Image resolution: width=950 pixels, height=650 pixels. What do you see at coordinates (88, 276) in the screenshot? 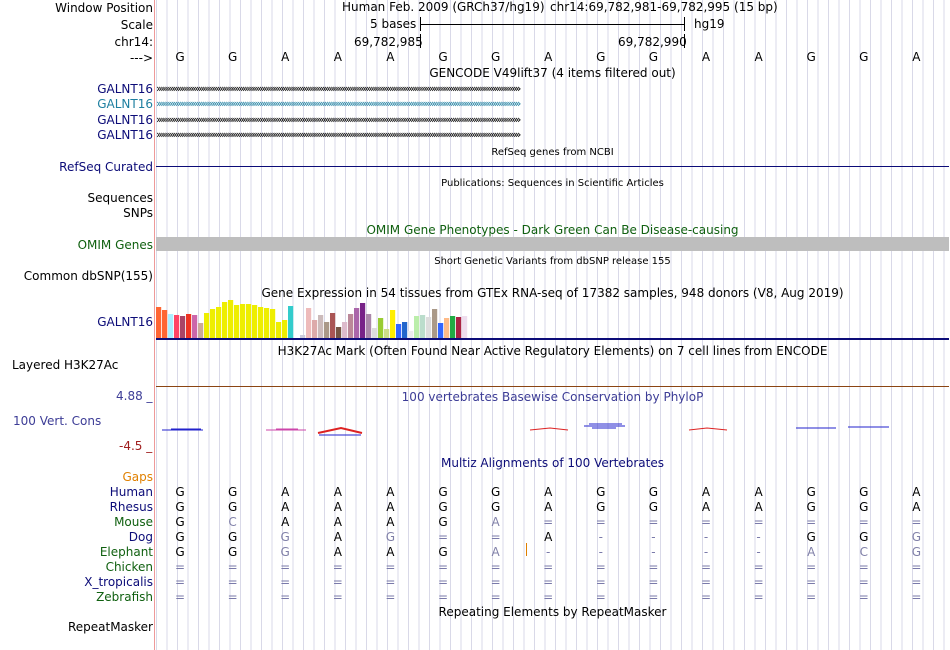
I see `dbsnp-label: Common dbSNP(155)` at bounding box center [88, 276].